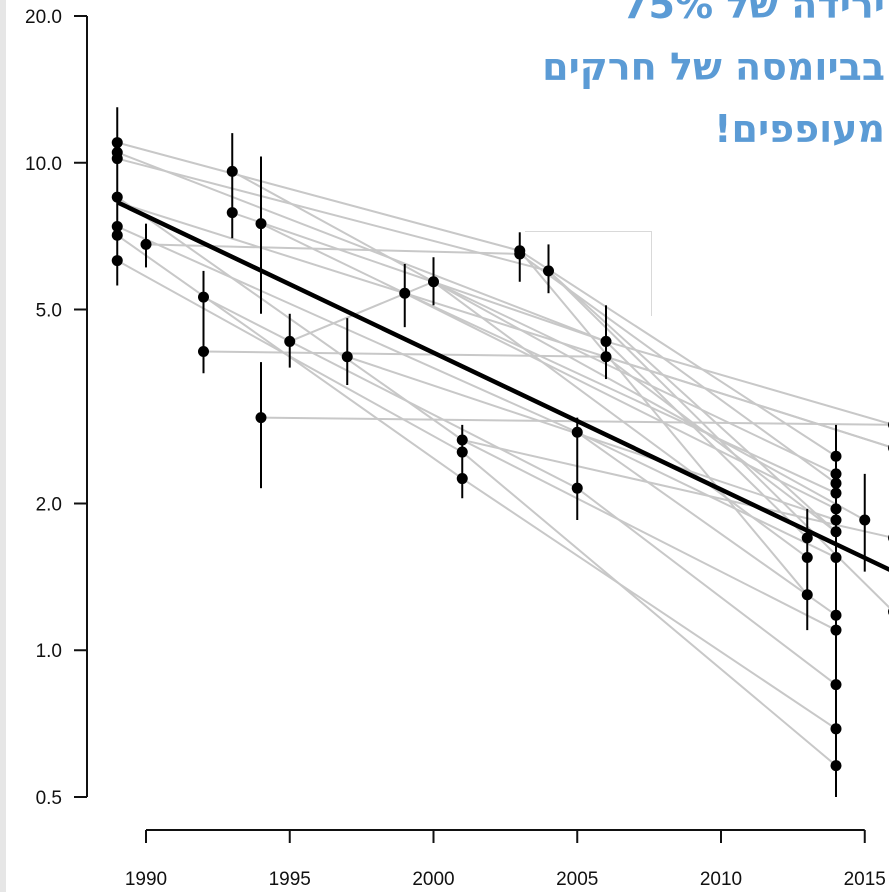 The width and height of the screenshot is (889, 892). I want to click on x-tick-label-3: 2005, so click(577, 879).